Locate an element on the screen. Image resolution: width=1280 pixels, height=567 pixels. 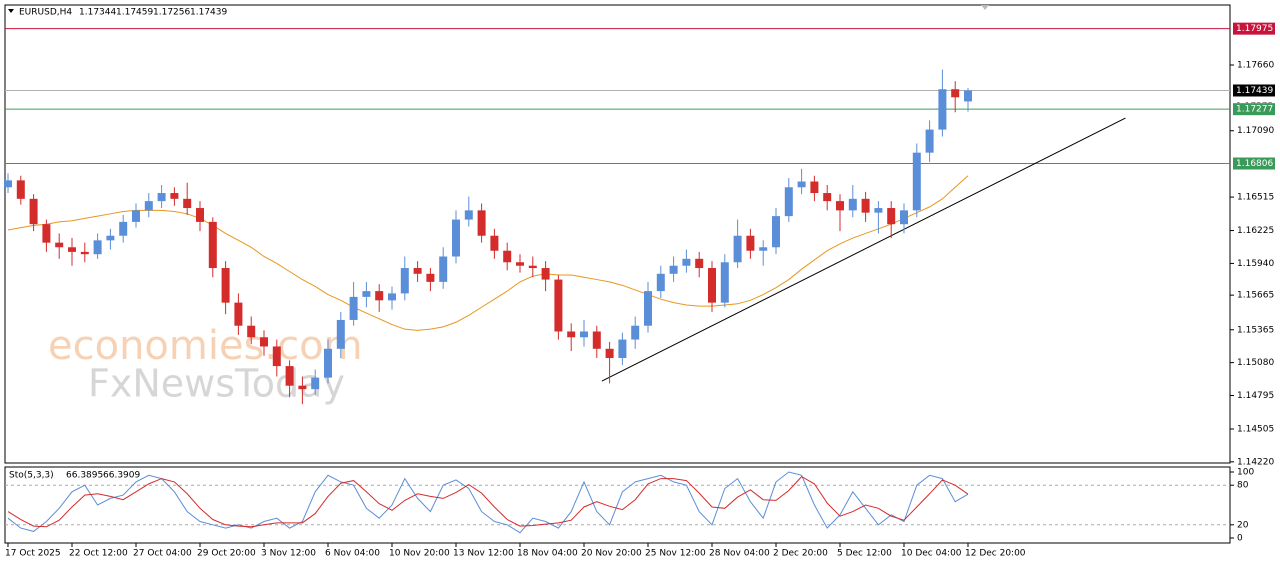
stochastic-name: Sto(5,3,3) is located at coordinates (31, 476).